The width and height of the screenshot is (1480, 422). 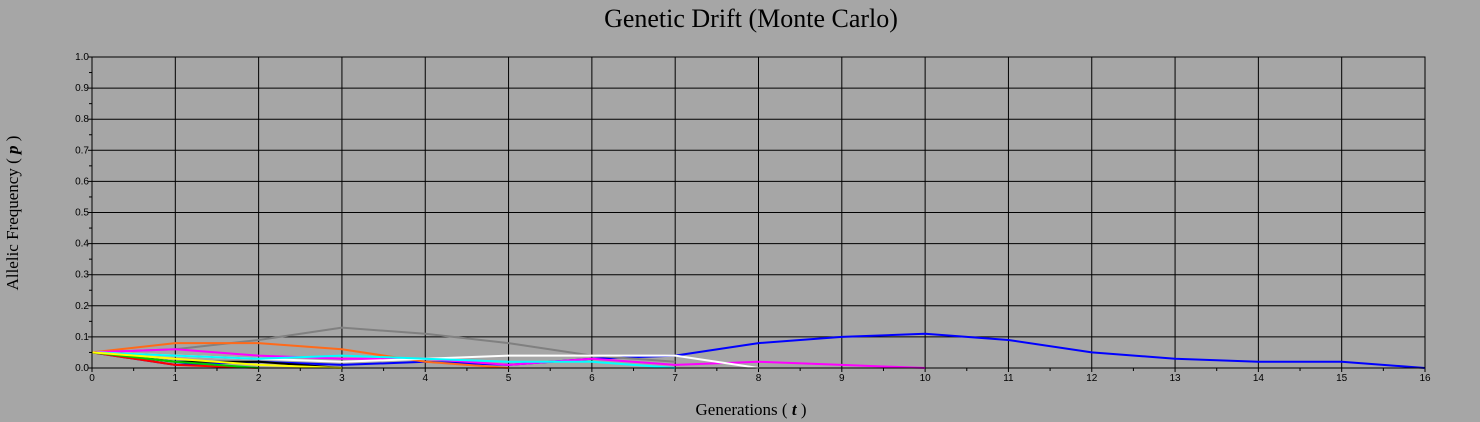 What do you see at coordinates (787, 409) in the screenshot?
I see `x-axis-paren-open: (` at bounding box center [787, 409].